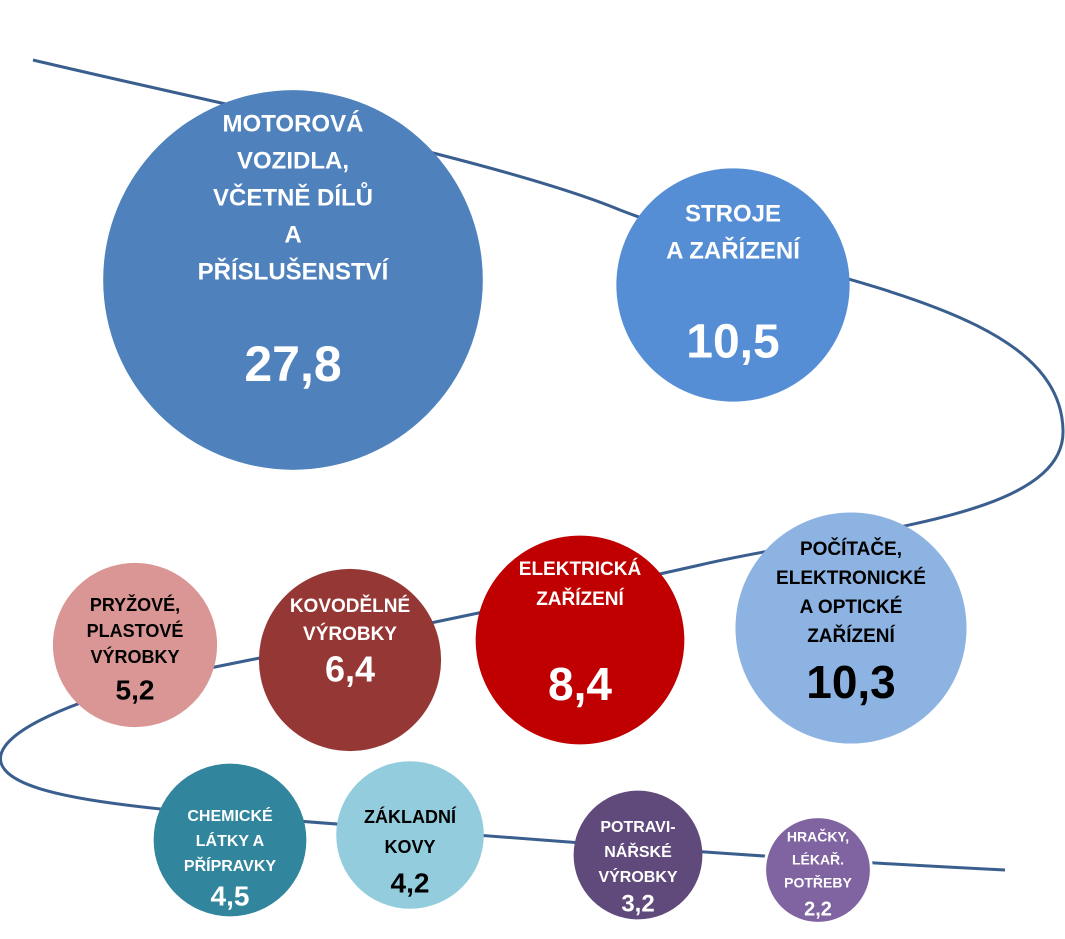 The height and width of the screenshot is (939, 1065). I want to click on bubble-label: PRYŽOVÉ,, so click(135, 604).